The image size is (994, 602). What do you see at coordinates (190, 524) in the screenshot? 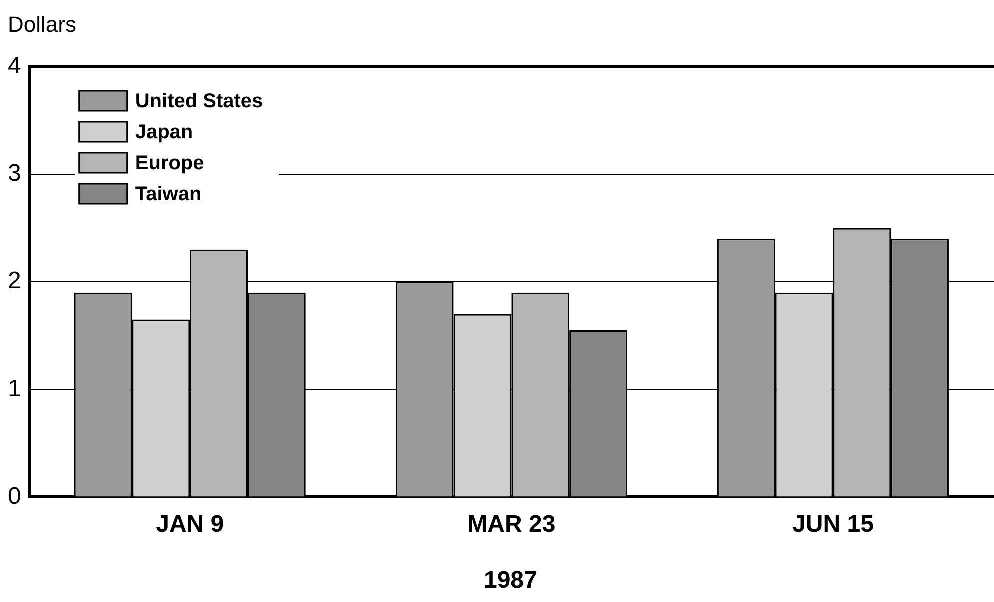
I see `x-tick-label: JAN 9` at bounding box center [190, 524].